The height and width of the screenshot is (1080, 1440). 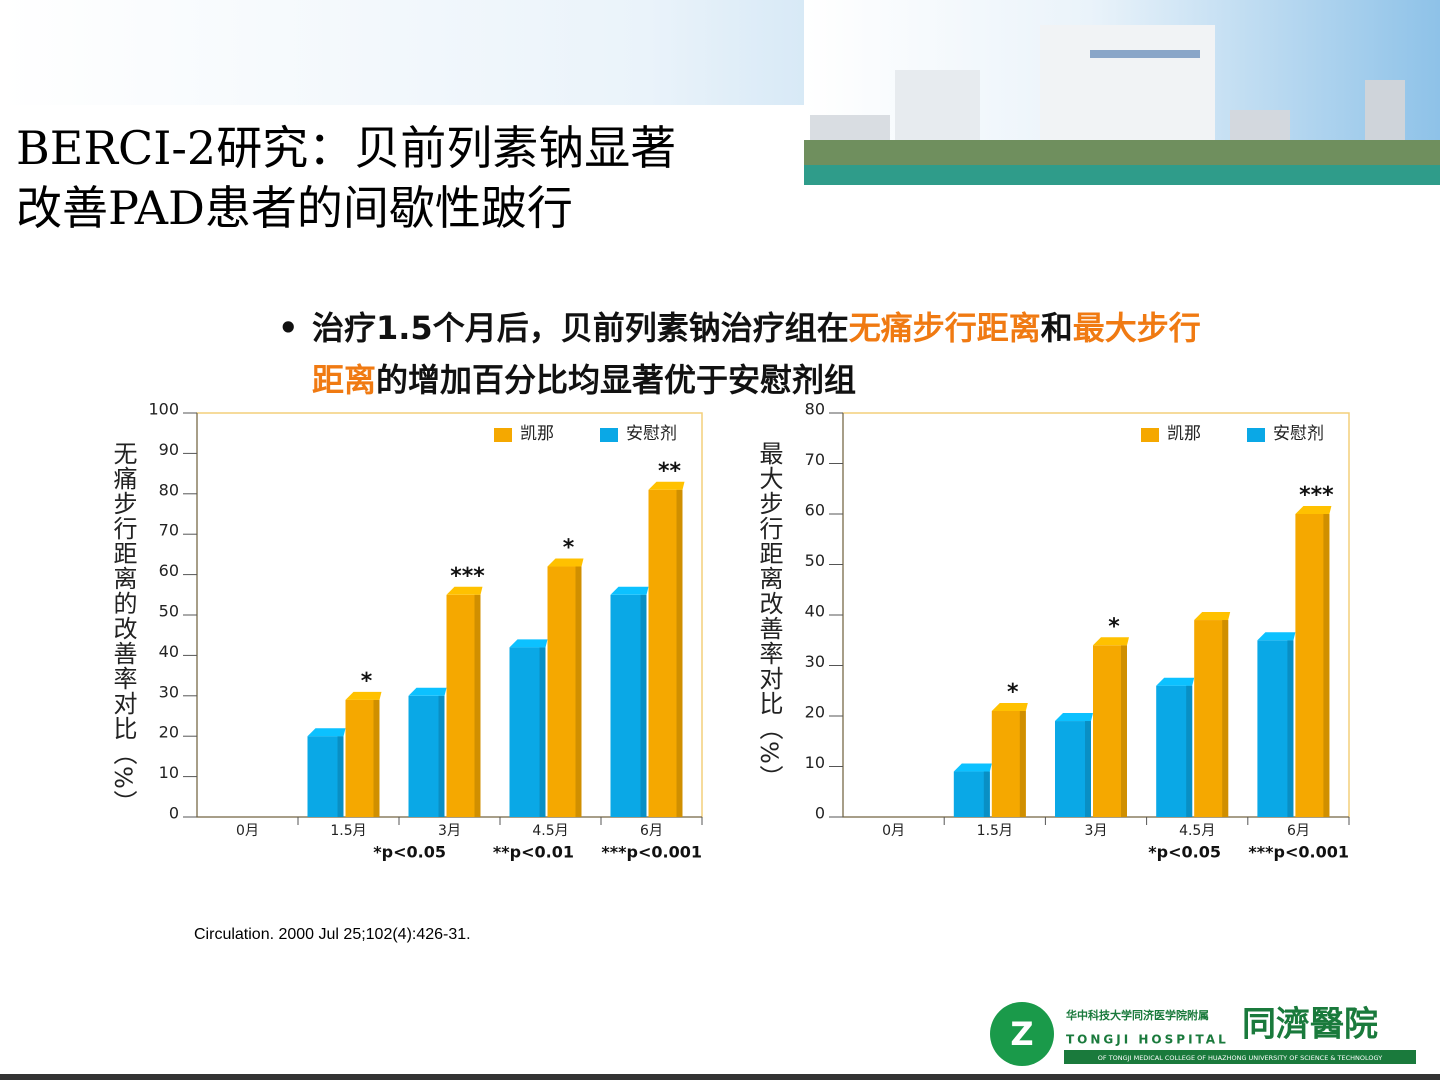 I want to click on buildings, so click(x=1122, y=95).